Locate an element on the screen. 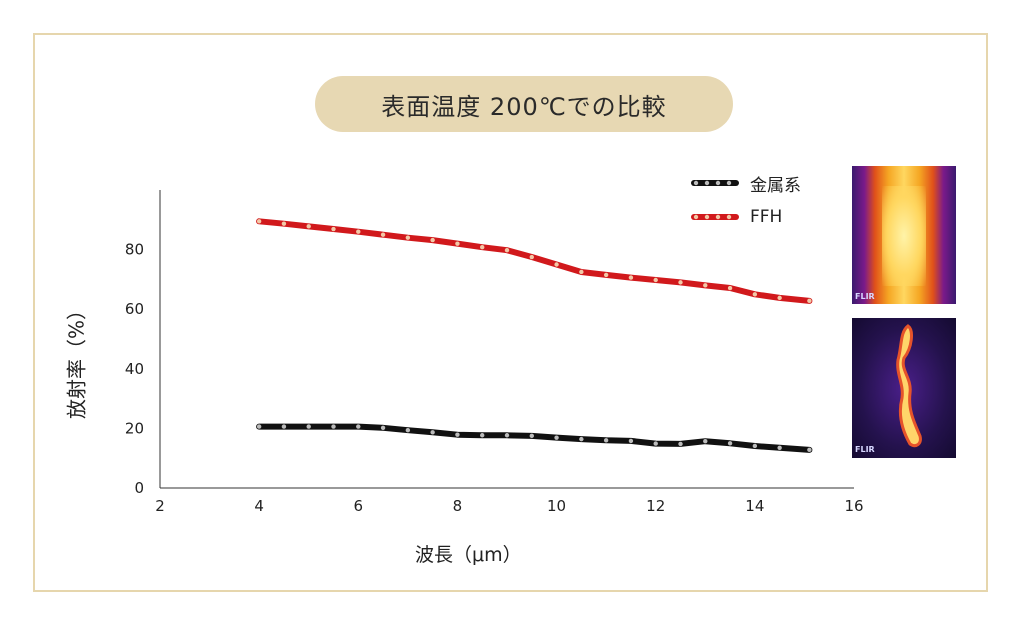 The width and height of the screenshot is (1024, 630). legend is located at coordinates (715, 200).